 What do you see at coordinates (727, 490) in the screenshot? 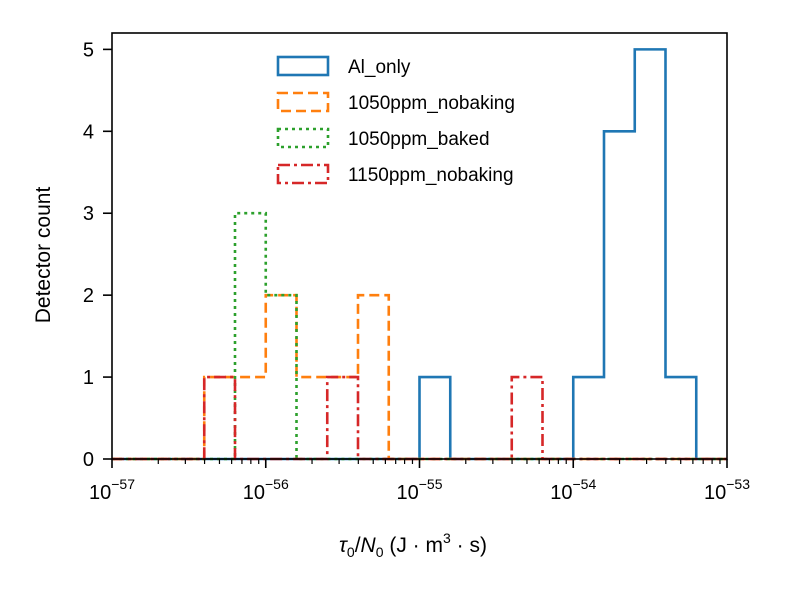
I see `x-tick-label: 10−53` at bounding box center [727, 490].